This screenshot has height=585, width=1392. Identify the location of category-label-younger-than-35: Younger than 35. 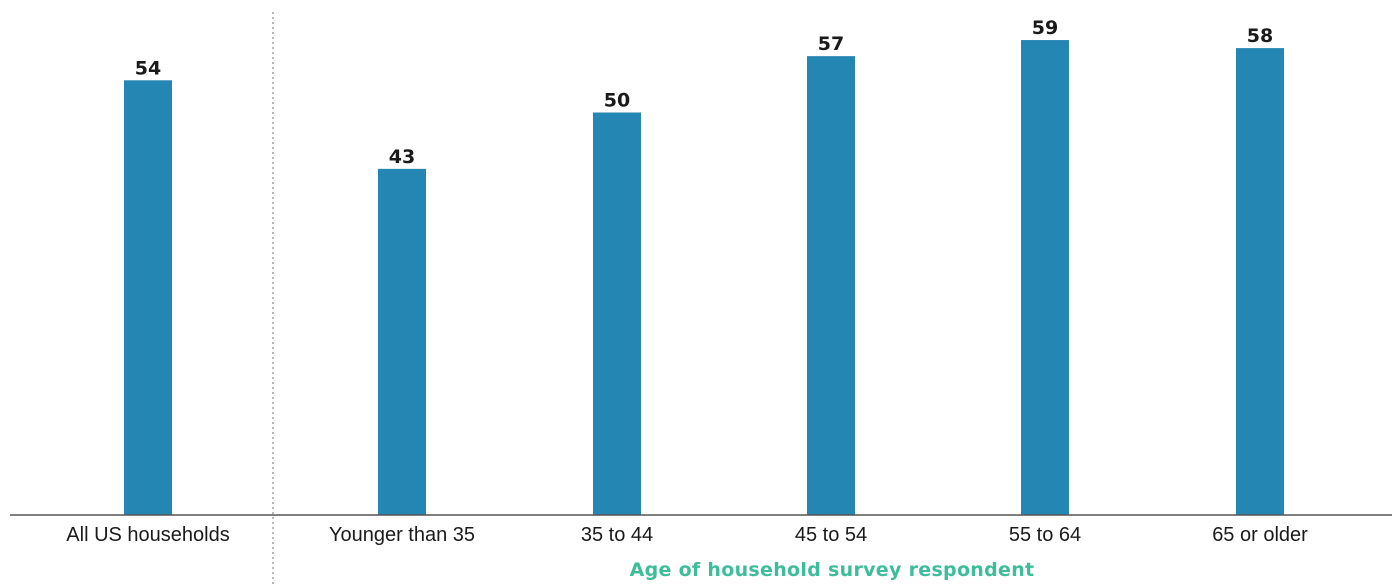
(402, 535).